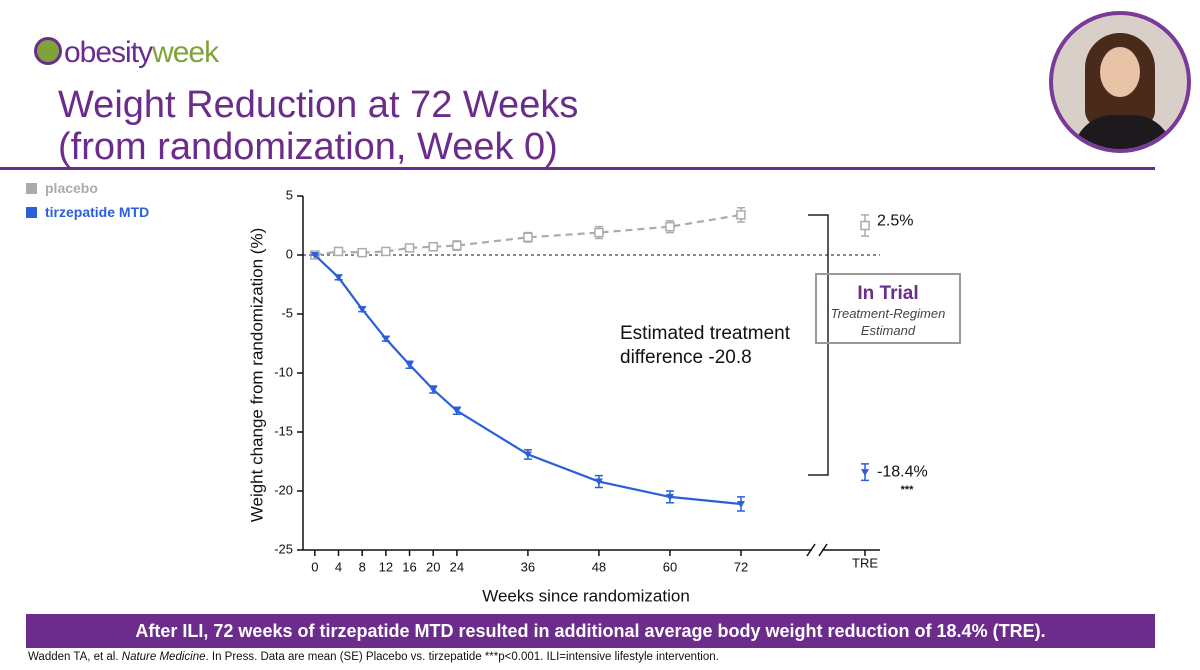 The width and height of the screenshot is (1200, 670). Describe the element at coordinates (338, 566) in the screenshot. I see `x-tick-label: 4` at that location.